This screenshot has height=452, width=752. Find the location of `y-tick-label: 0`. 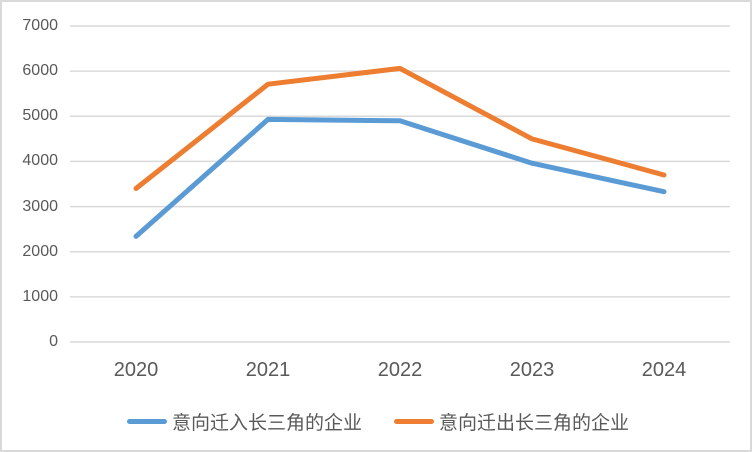

y-tick-label: 0 is located at coordinates (53, 341).